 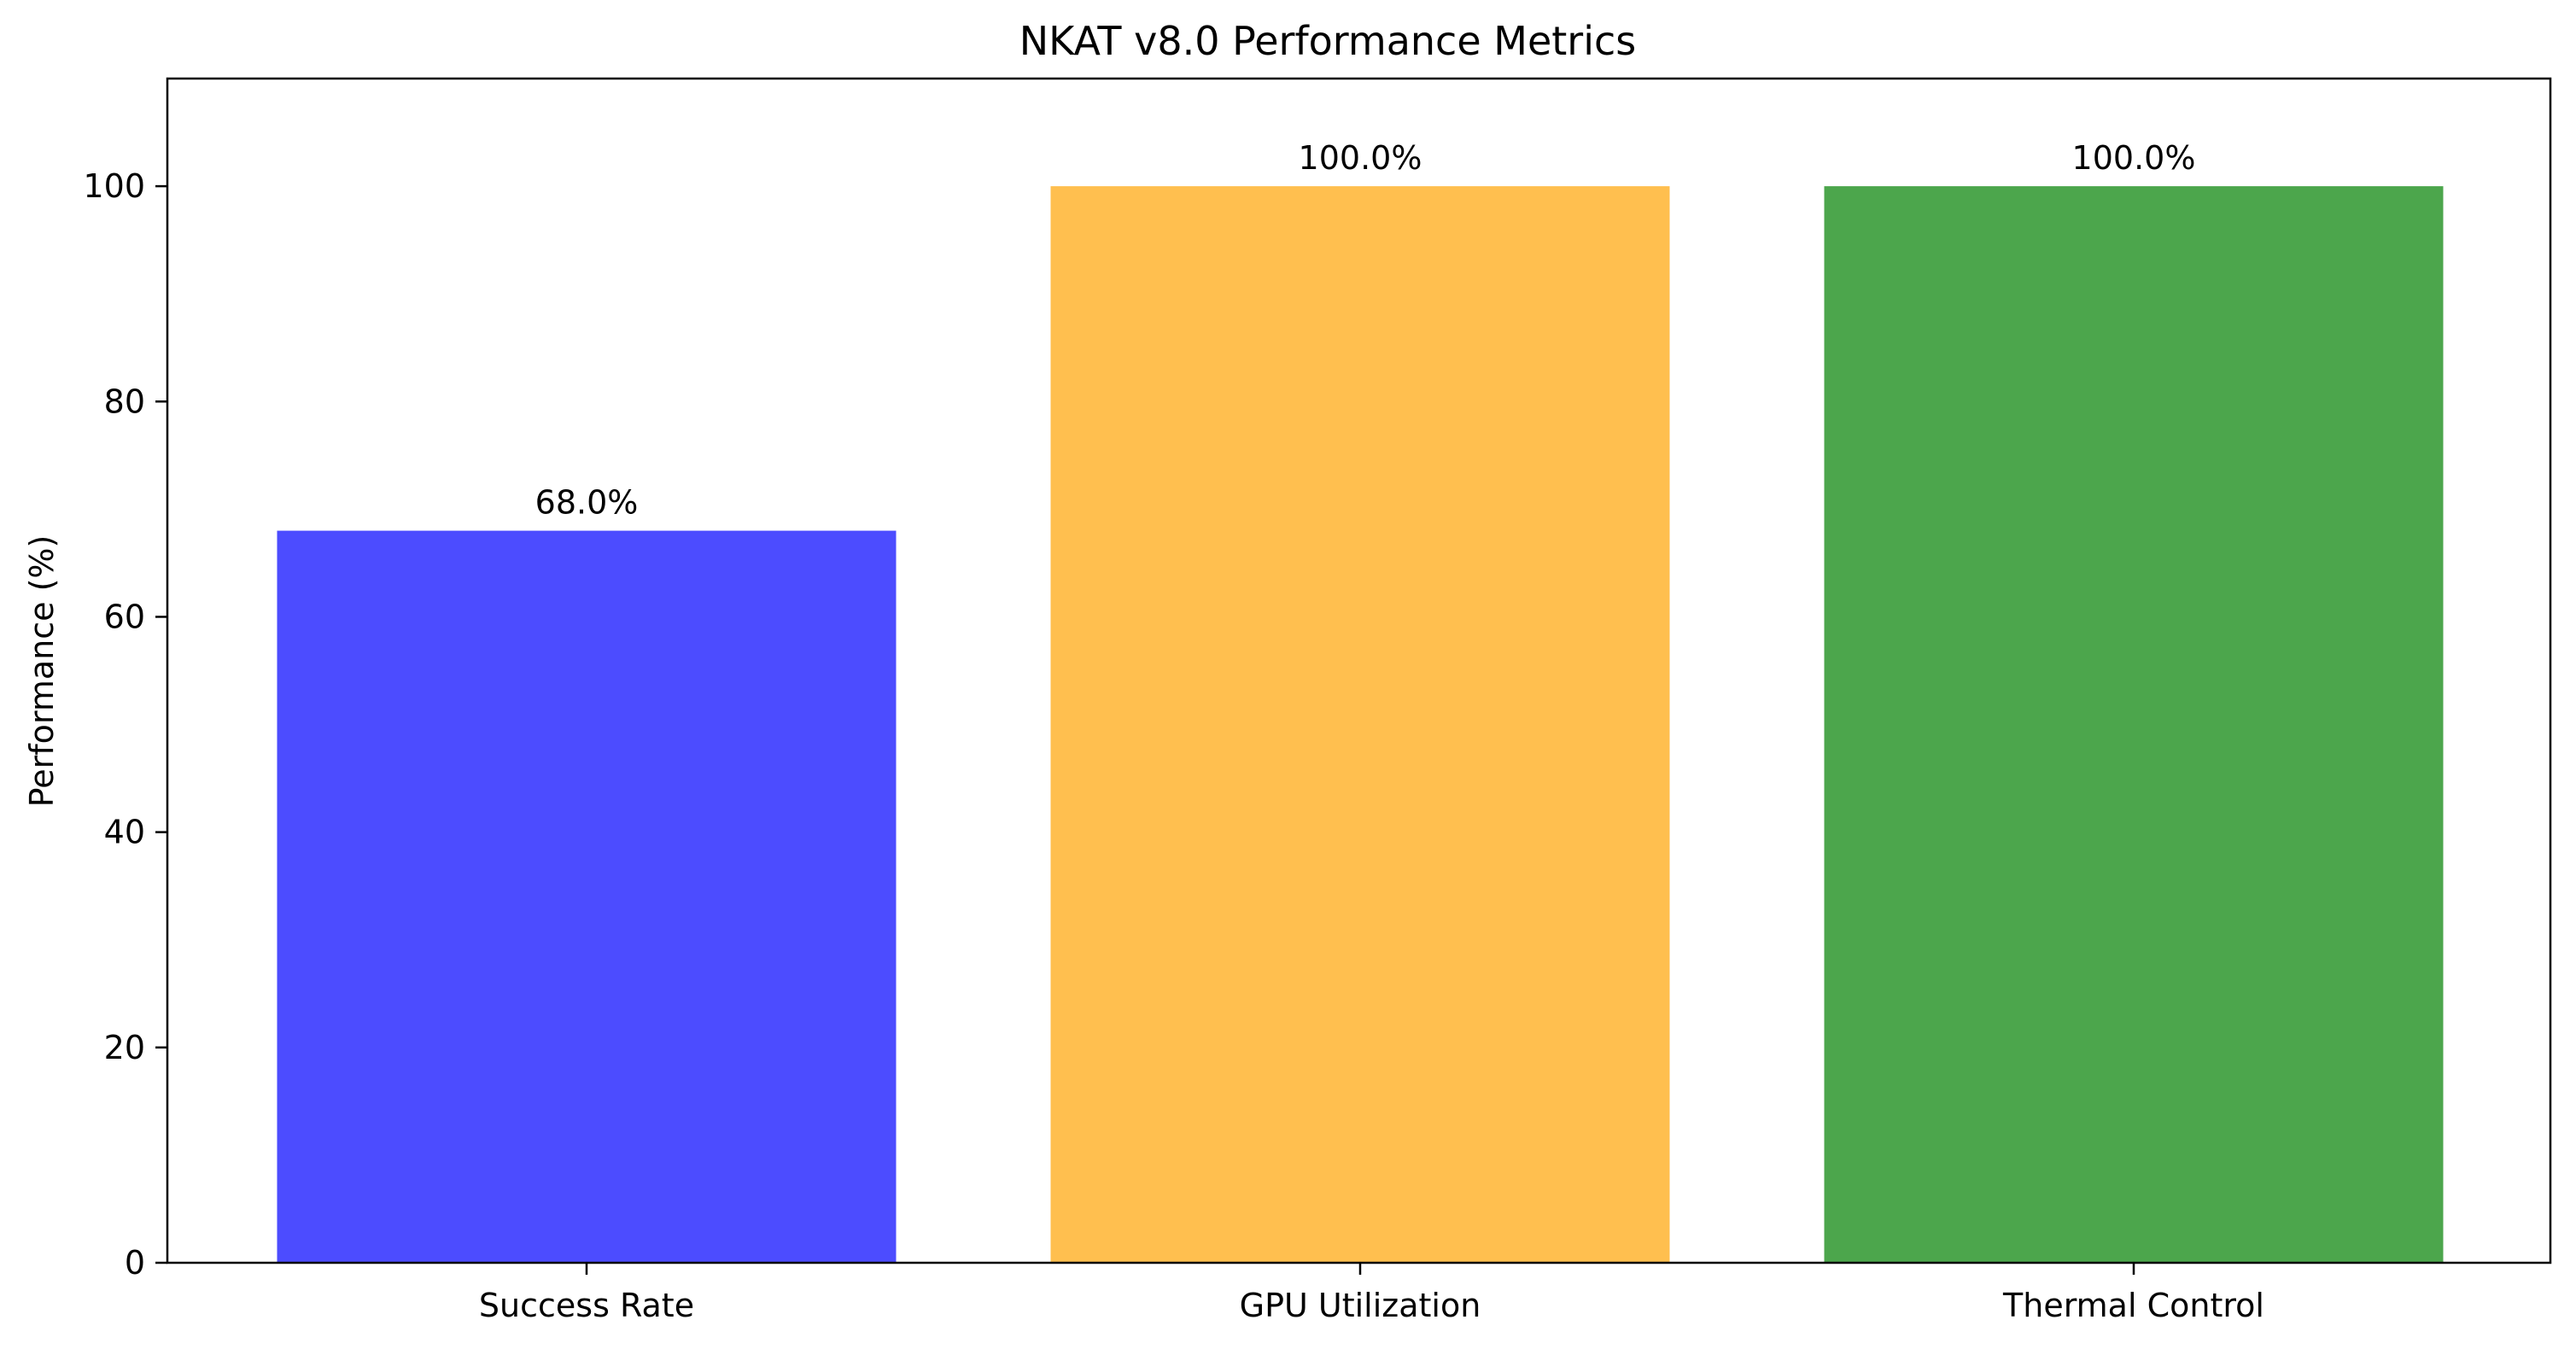 What do you see at coordinates (124, 833) in the screenshot?
I see `y-tick-label-2: 40` at bounding box center [124, 833].